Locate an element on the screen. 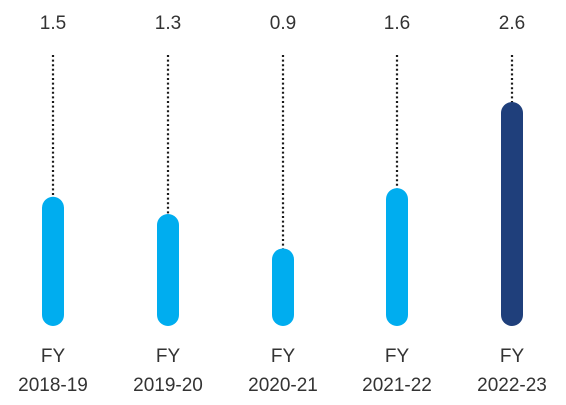 The image size is (566, 405). category-label-line2: 2021-22 is located at coordinates (397, 385).